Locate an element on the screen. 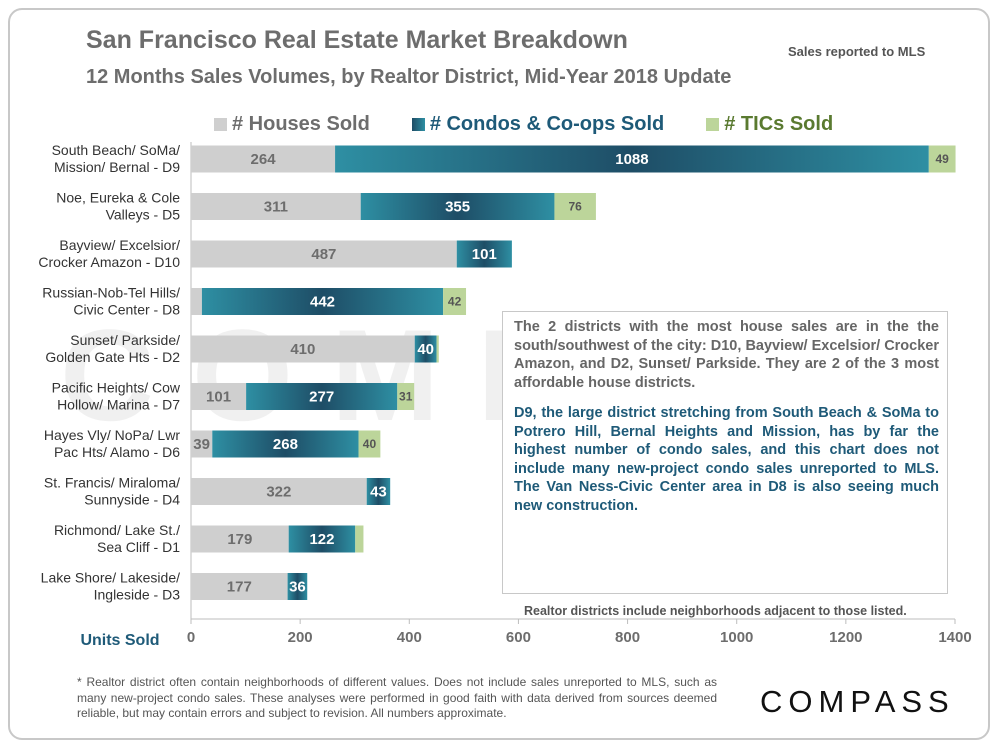 This screenshot has height=750, width=1000. data-label-houses: 322 is located at coordinates (278, 492).